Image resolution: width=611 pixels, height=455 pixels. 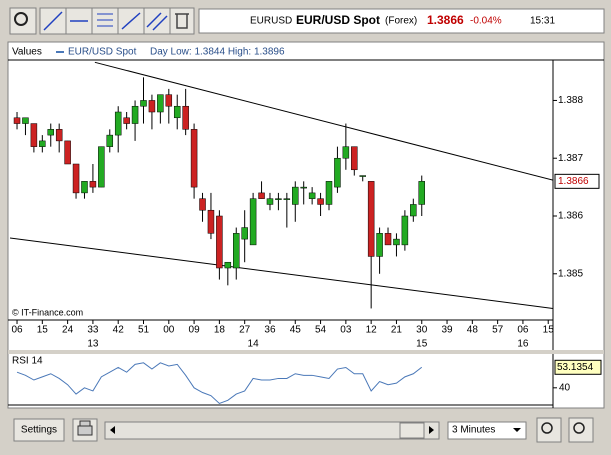 I want to click on last-price-box, so click(x=577, y=181).